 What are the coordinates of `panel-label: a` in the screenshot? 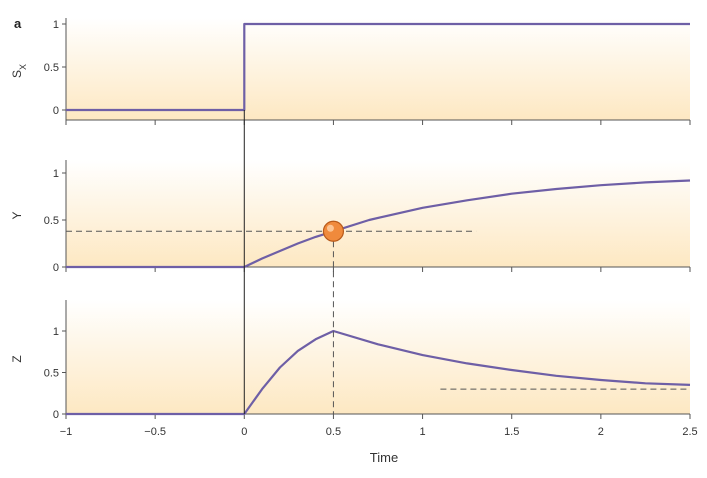 It's located at (18, 23).